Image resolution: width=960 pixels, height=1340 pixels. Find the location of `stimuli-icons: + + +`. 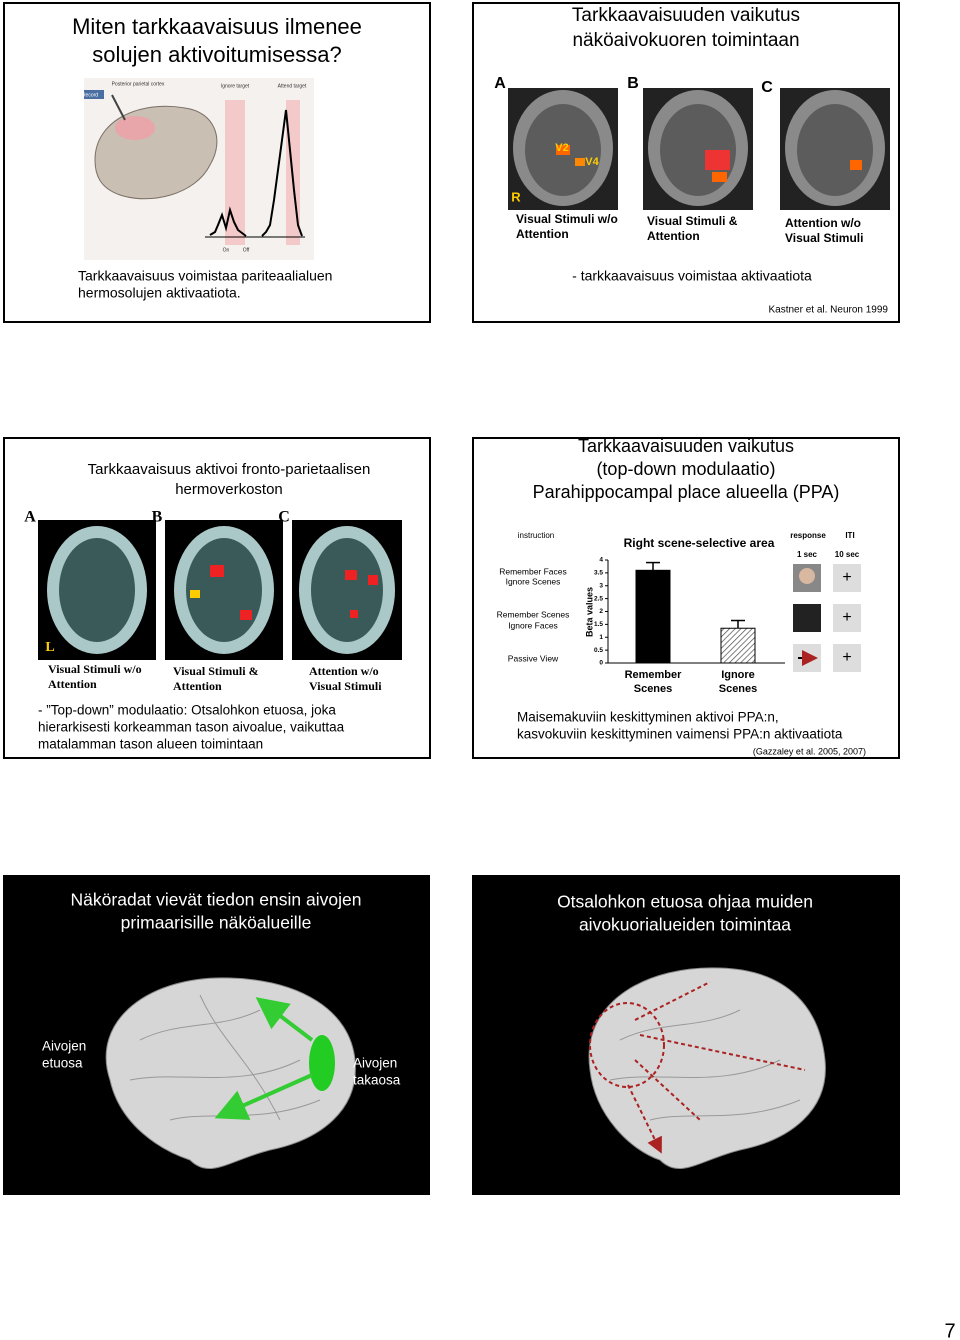

stimuli-icons: + + + is located at coordinates (827, 618).